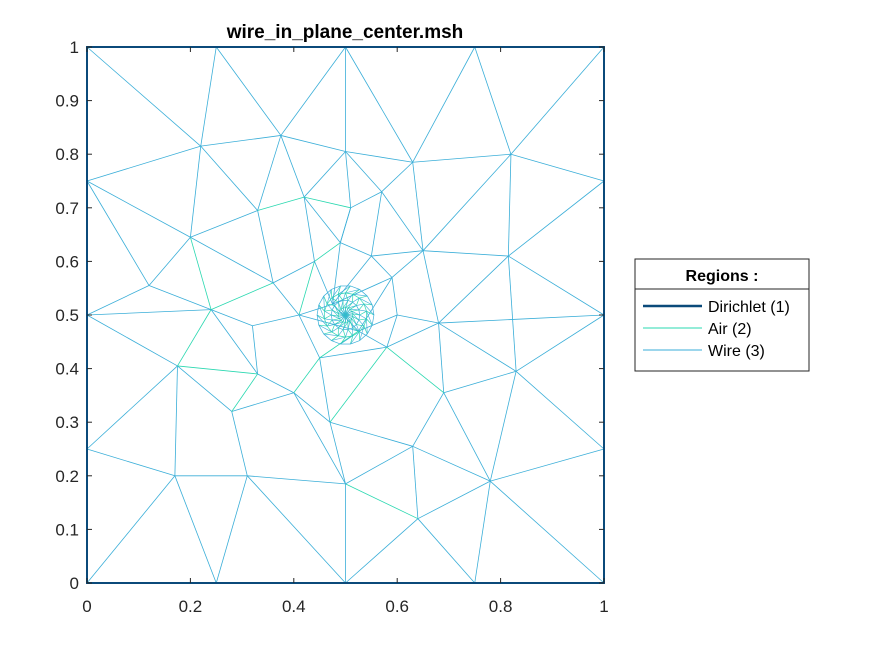  I want to click on legend: Regions : Dirichlet (1) Air (2) Wire (3), so click(722, 315).